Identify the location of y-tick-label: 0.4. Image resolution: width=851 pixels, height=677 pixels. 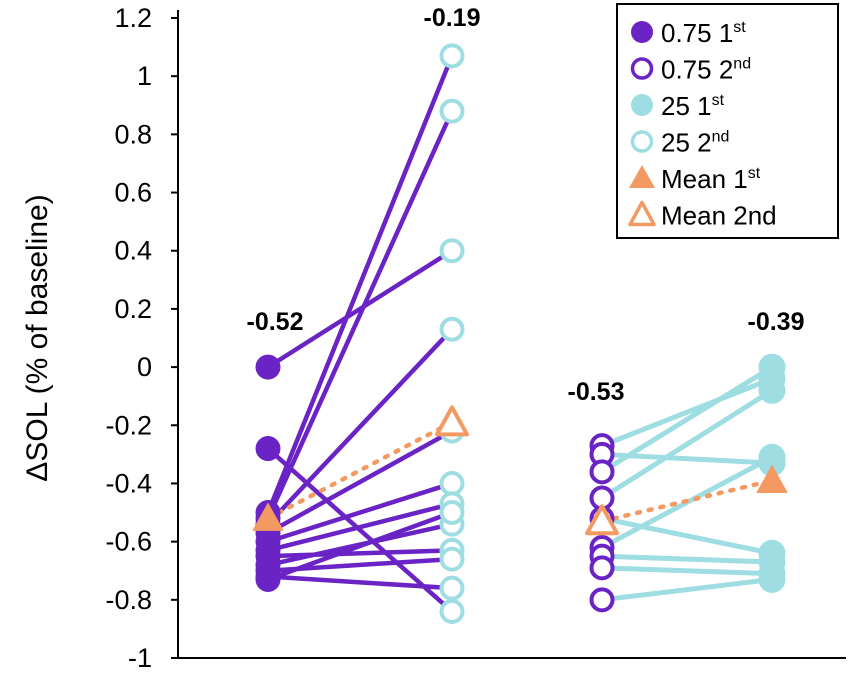
(133, 251).